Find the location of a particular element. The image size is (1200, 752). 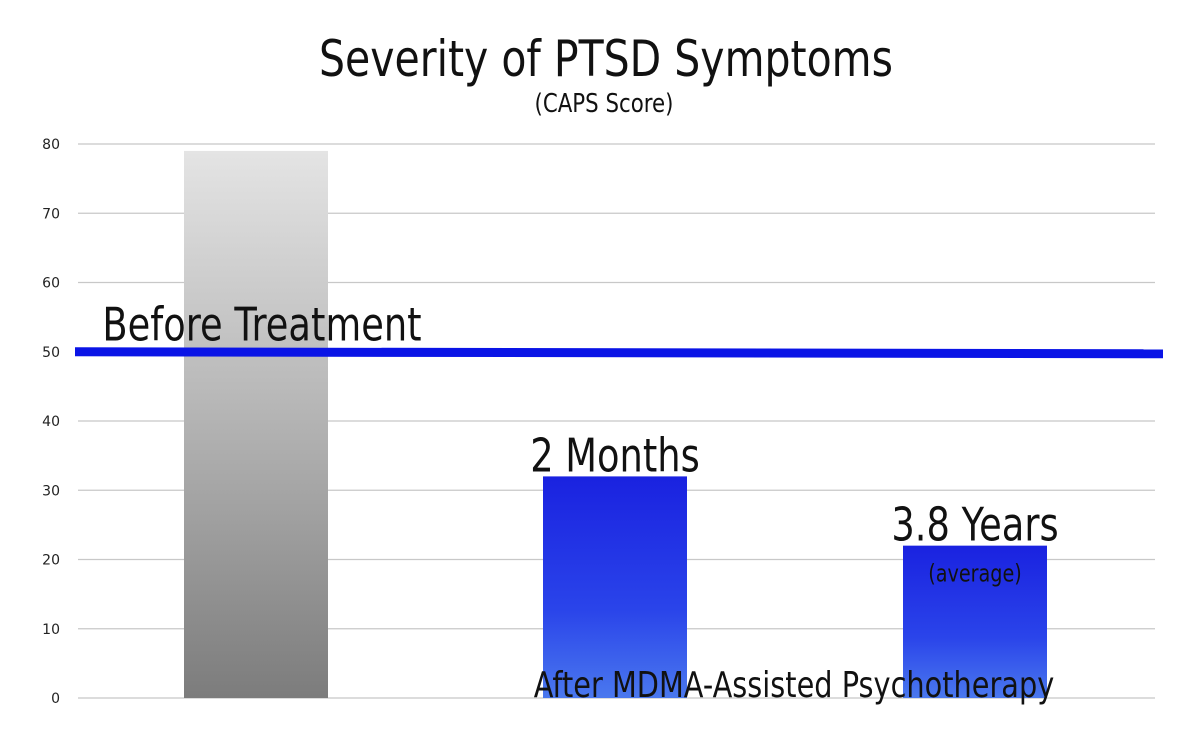

y-tick-label: 10 is located at coordinates (51, 630).